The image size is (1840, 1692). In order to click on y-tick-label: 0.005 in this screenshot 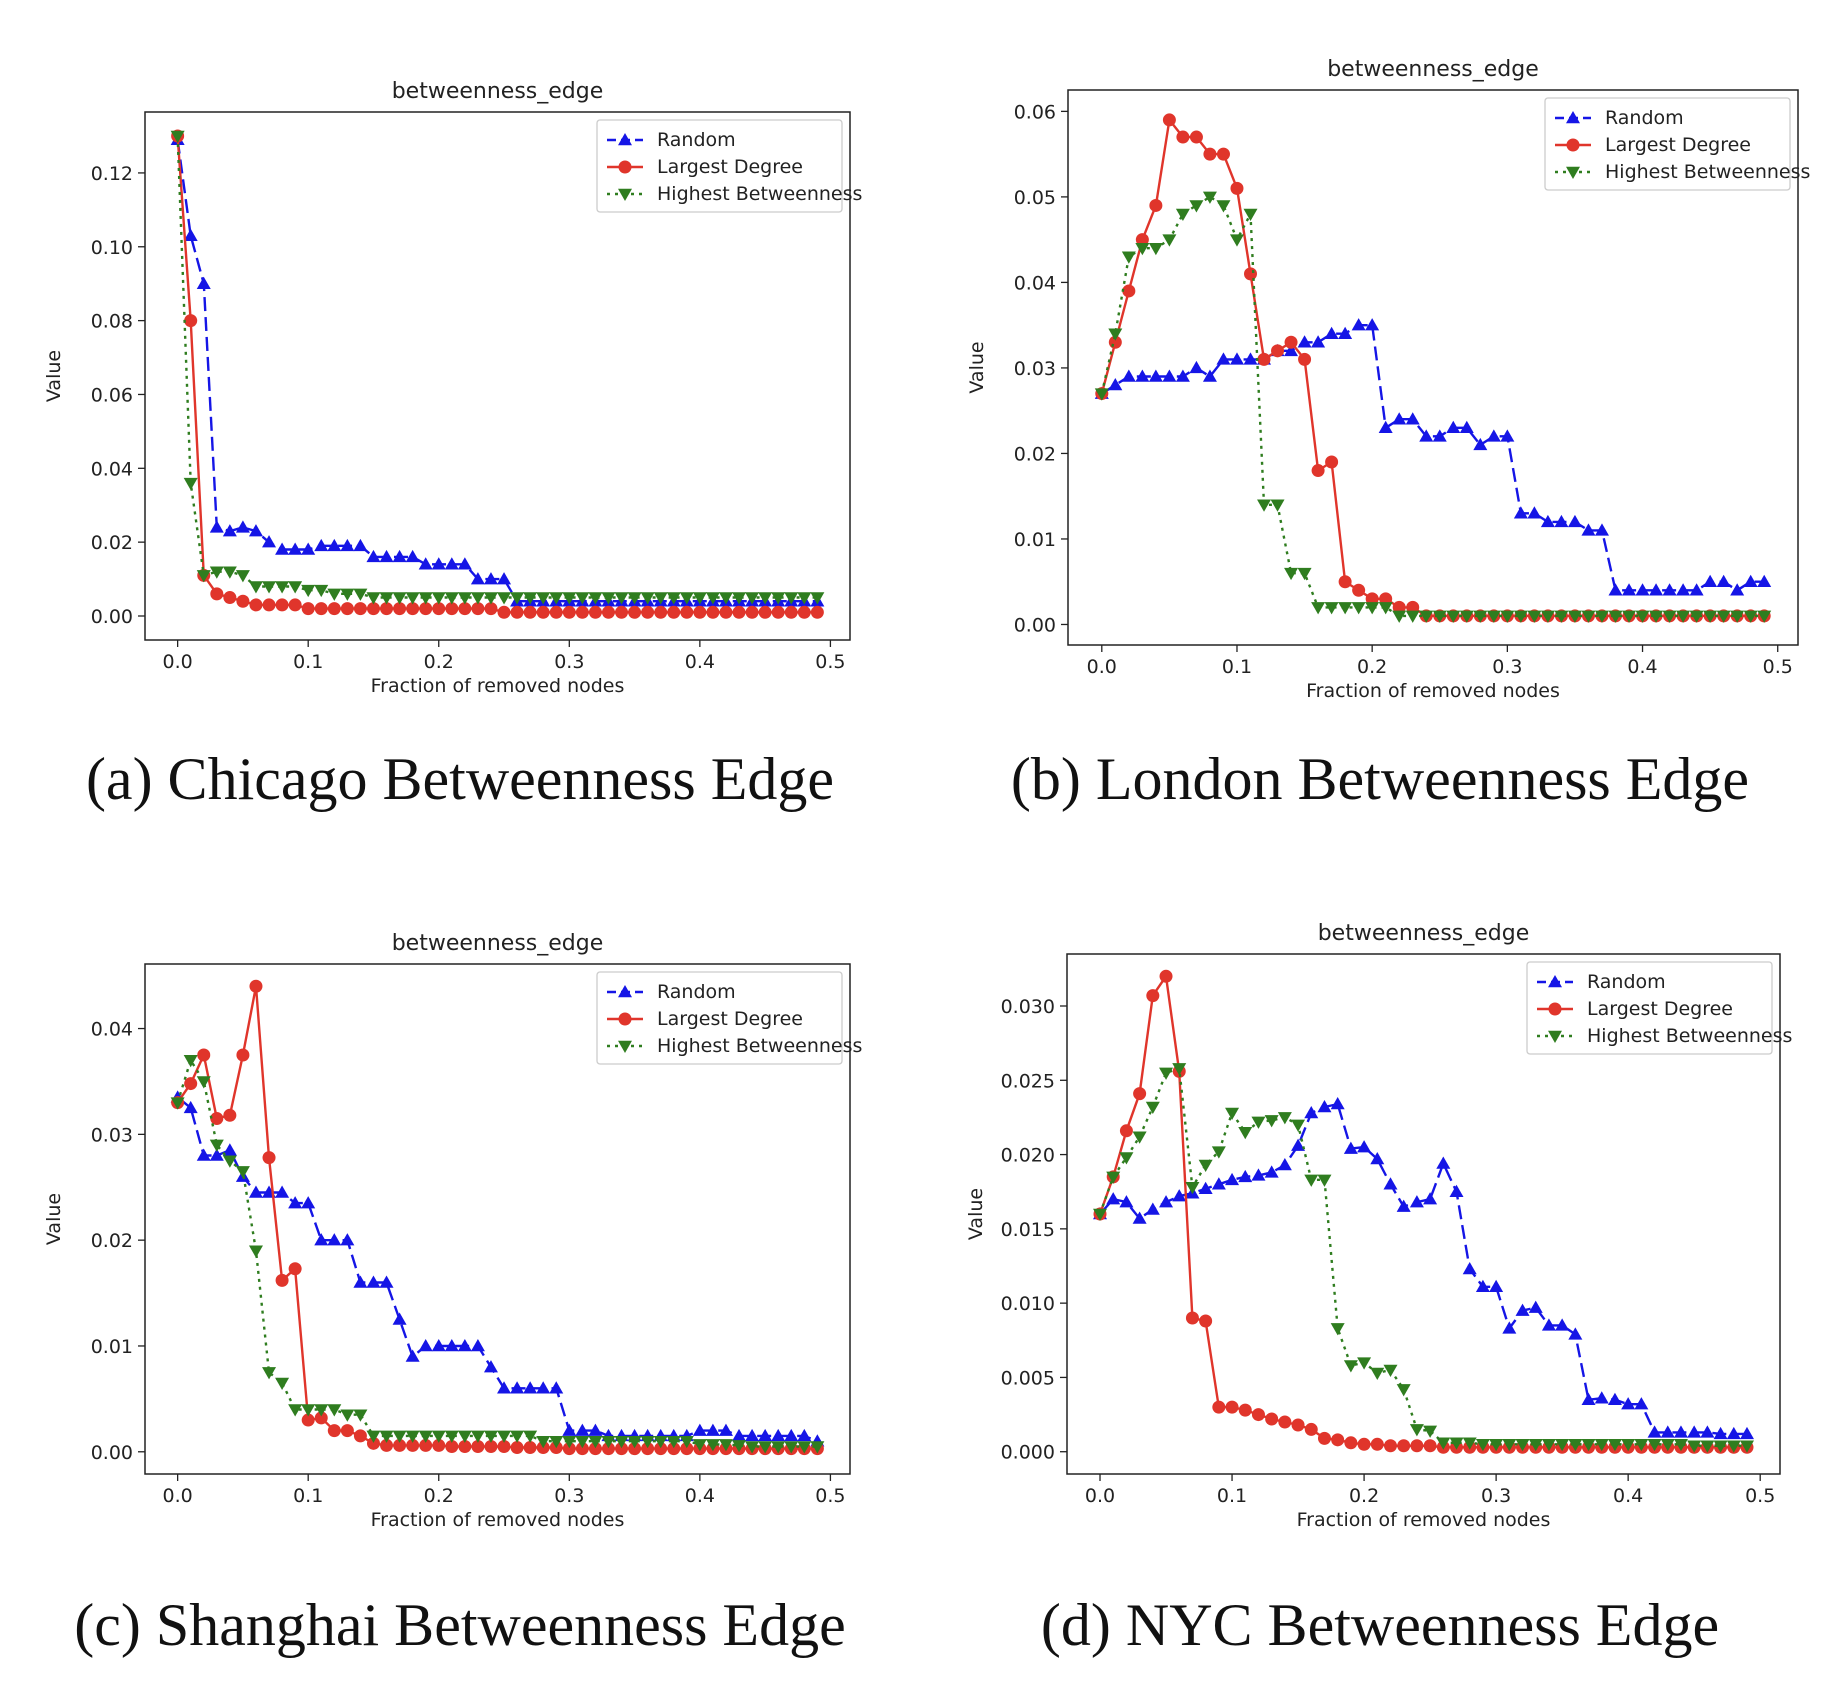, I will do `click(1028, 1378)`.